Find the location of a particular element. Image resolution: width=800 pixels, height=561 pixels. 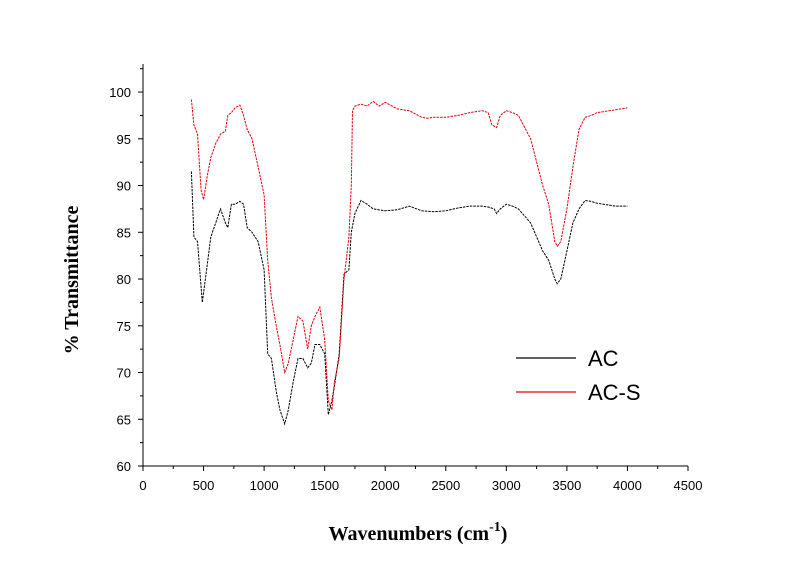

x-tick-label: 4500 is located at coordinates (688, 485).